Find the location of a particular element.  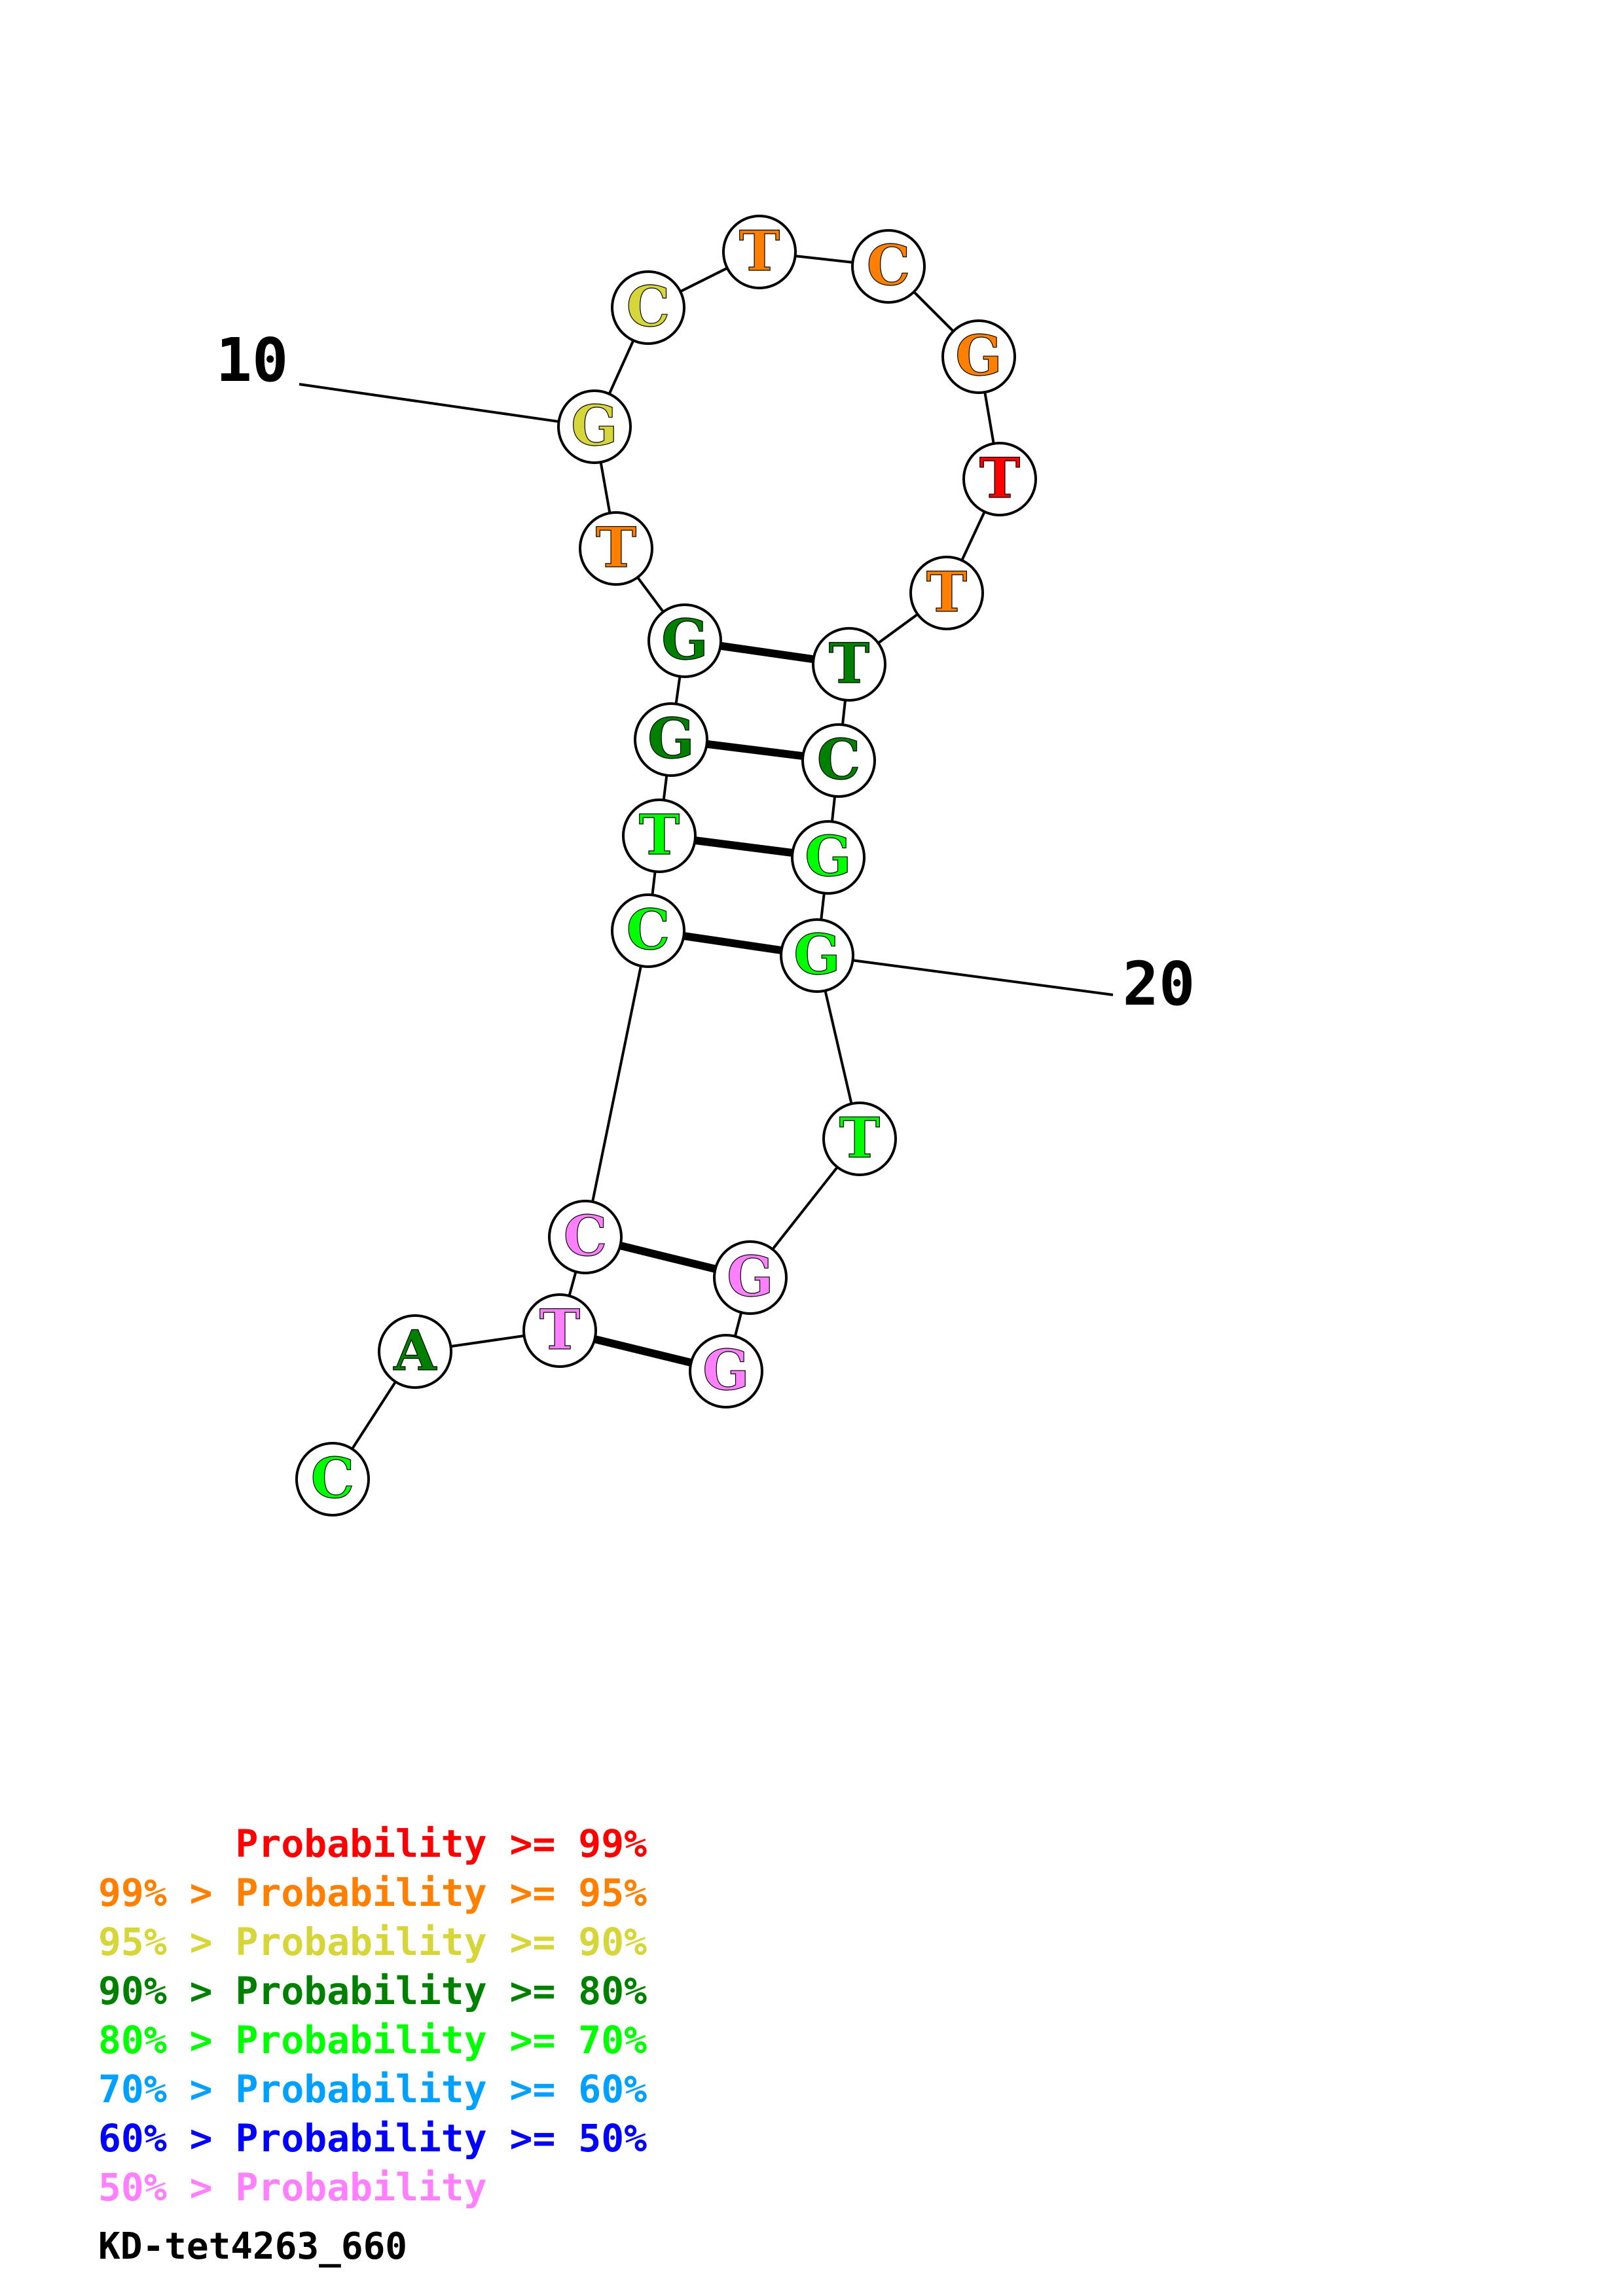

nucleotide-19: G is located at coordinates (828, 858).